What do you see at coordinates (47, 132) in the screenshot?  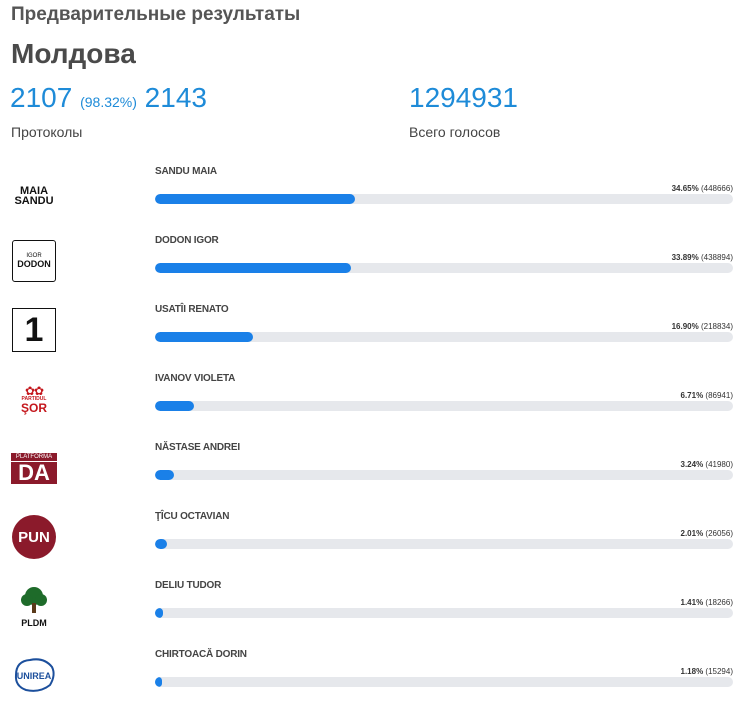 I see `protocols-label: Протоколы` at bounding box center [47, 132].